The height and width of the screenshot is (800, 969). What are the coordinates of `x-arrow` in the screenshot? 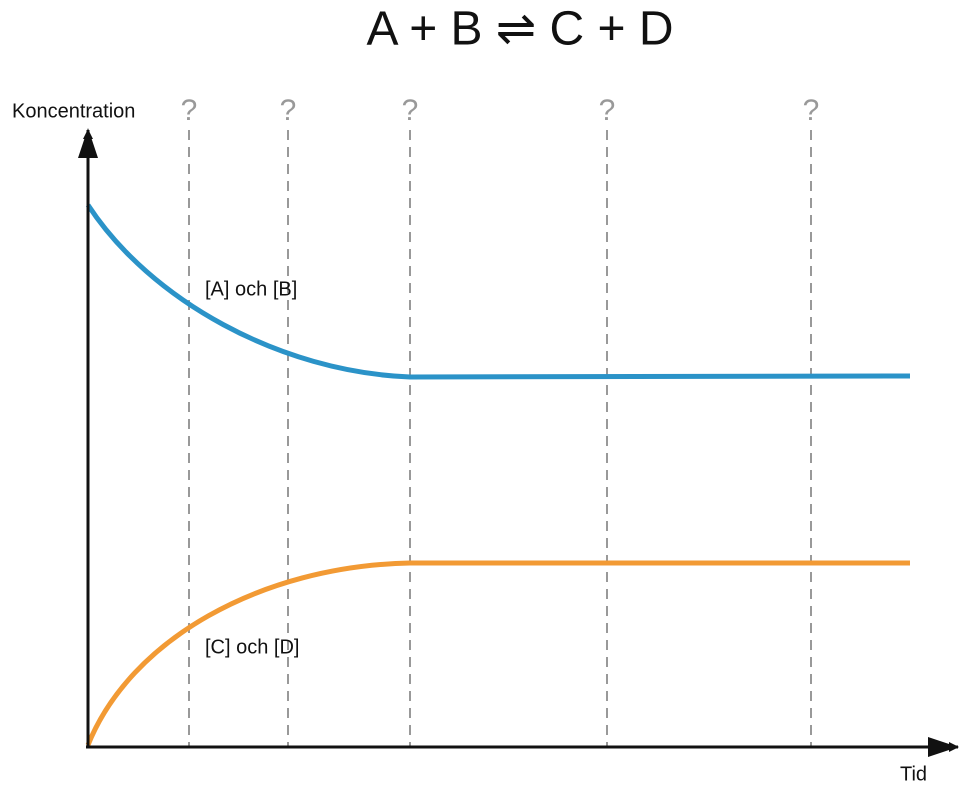 It's located at (943, 747).